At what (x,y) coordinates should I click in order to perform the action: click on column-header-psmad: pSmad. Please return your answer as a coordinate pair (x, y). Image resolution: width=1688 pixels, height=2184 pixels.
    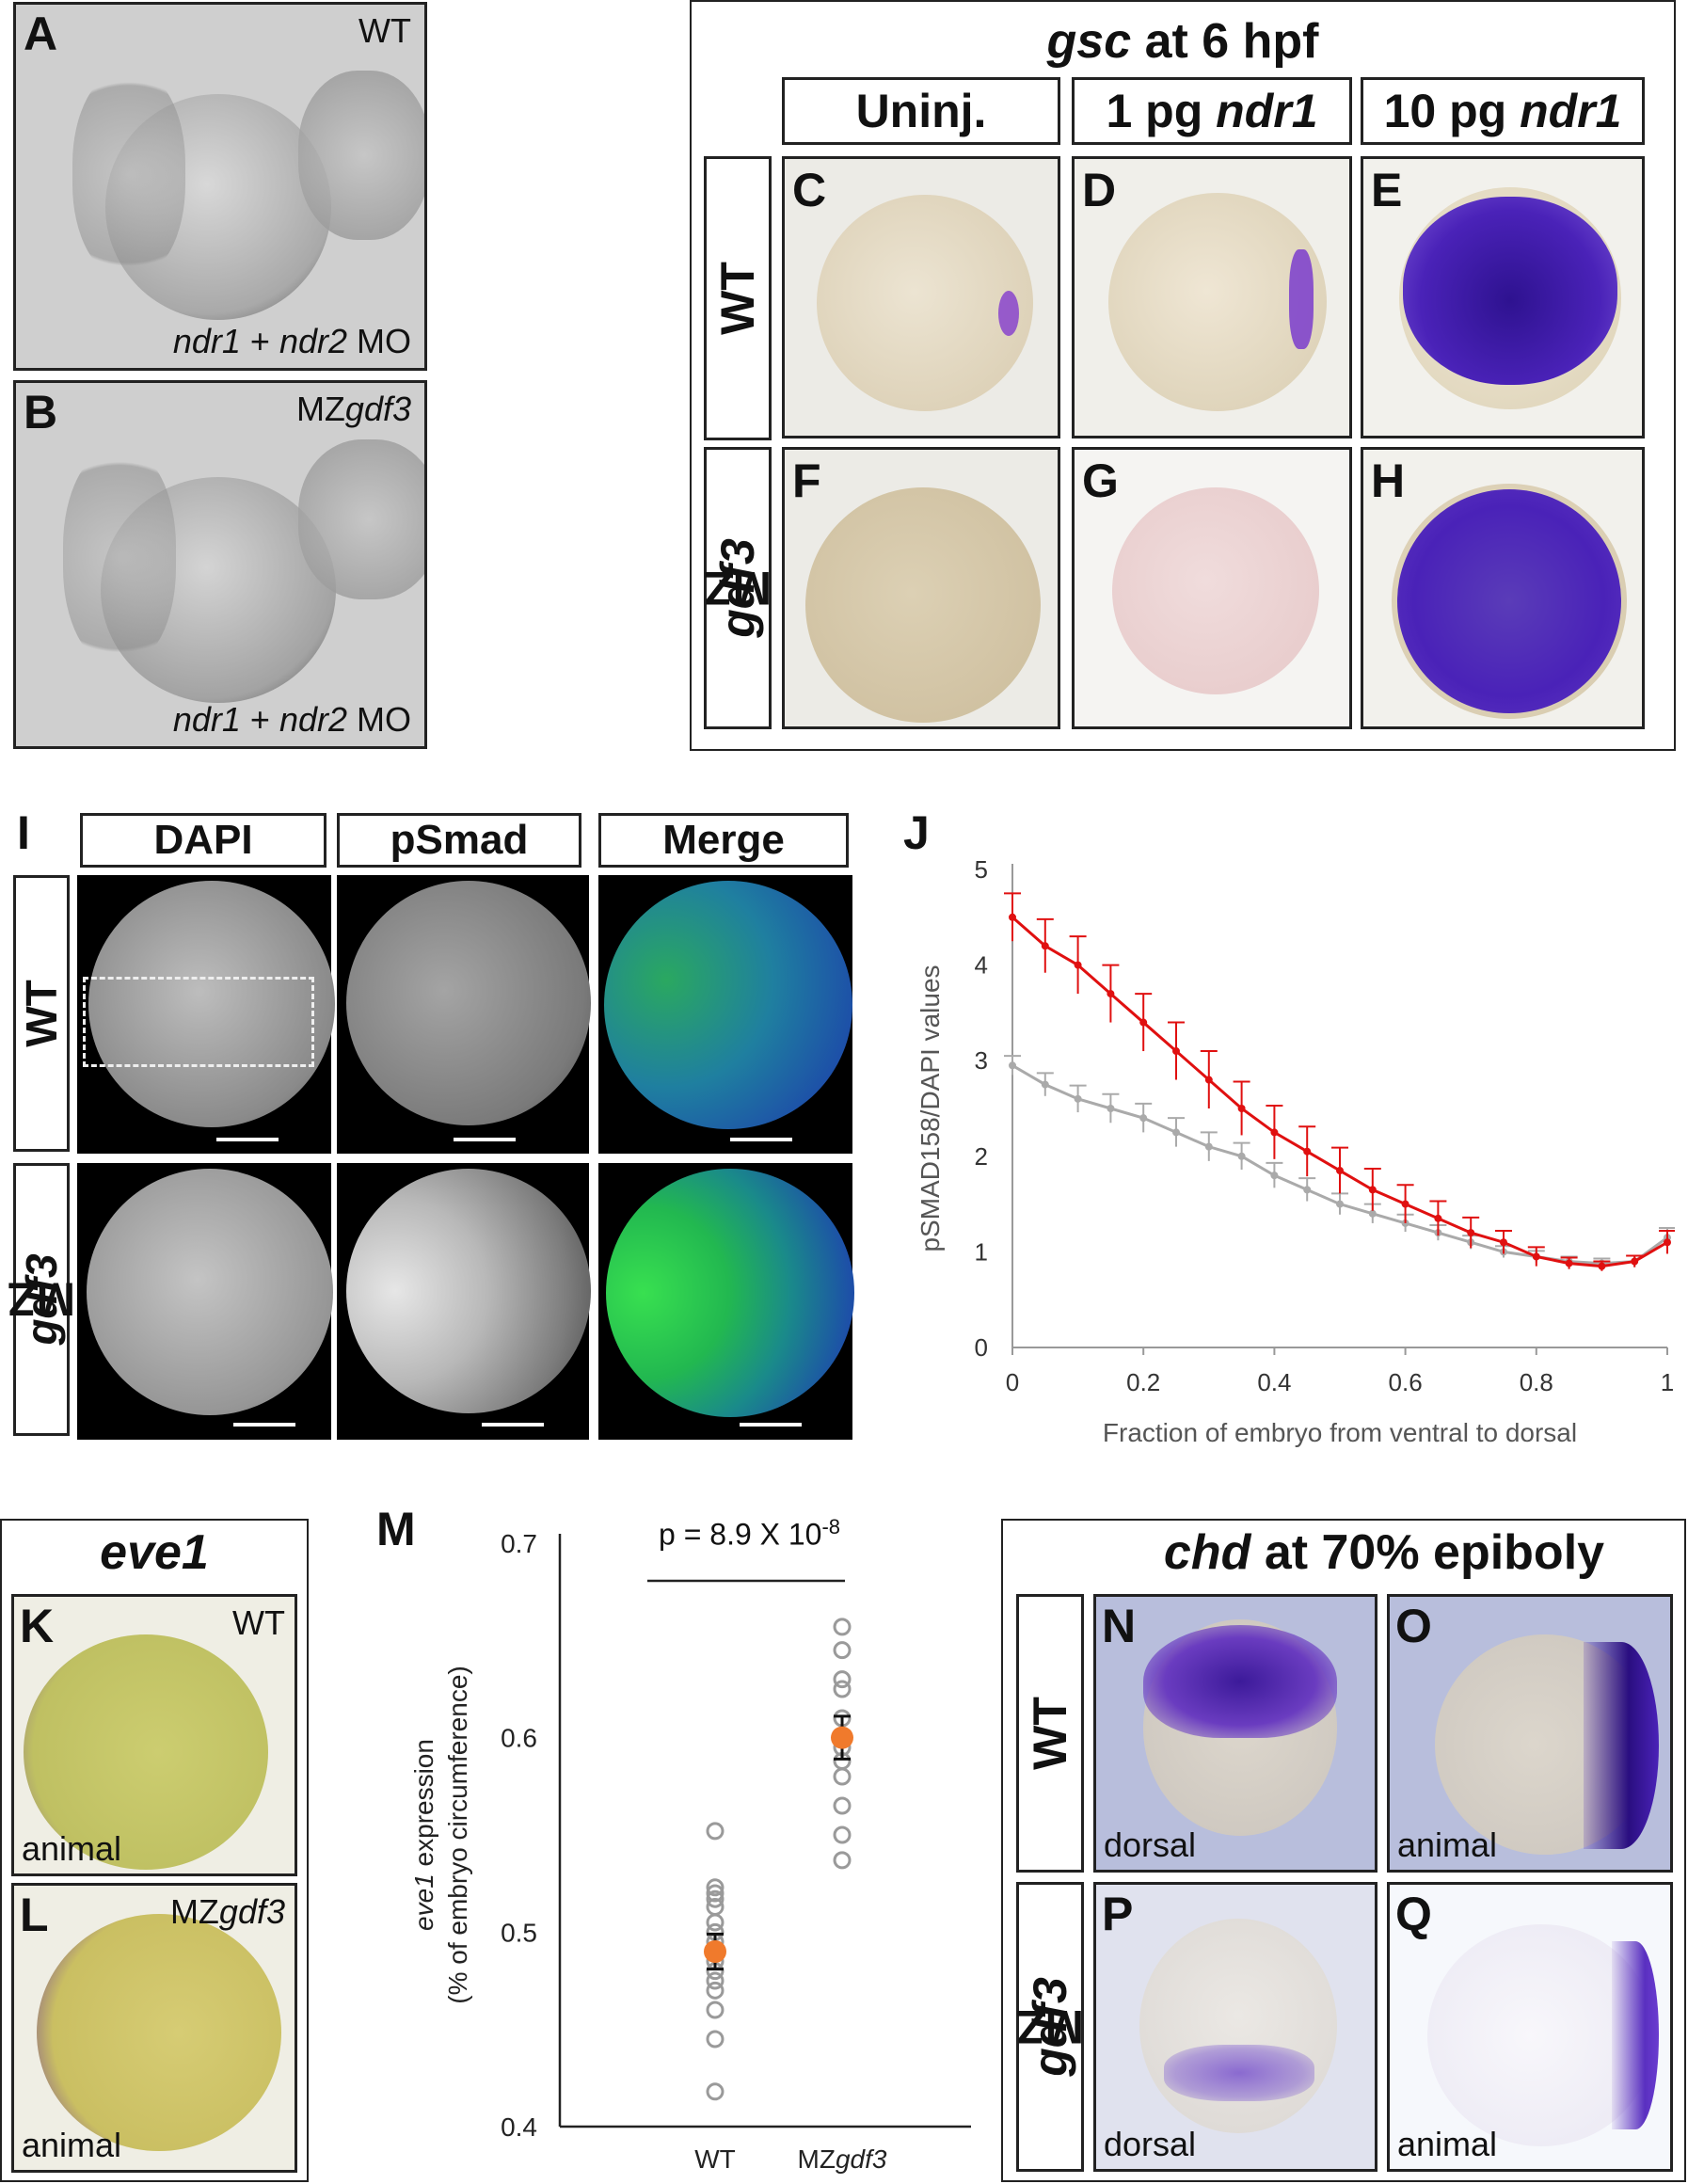
    Looking at the image, I should click on (459, 840).